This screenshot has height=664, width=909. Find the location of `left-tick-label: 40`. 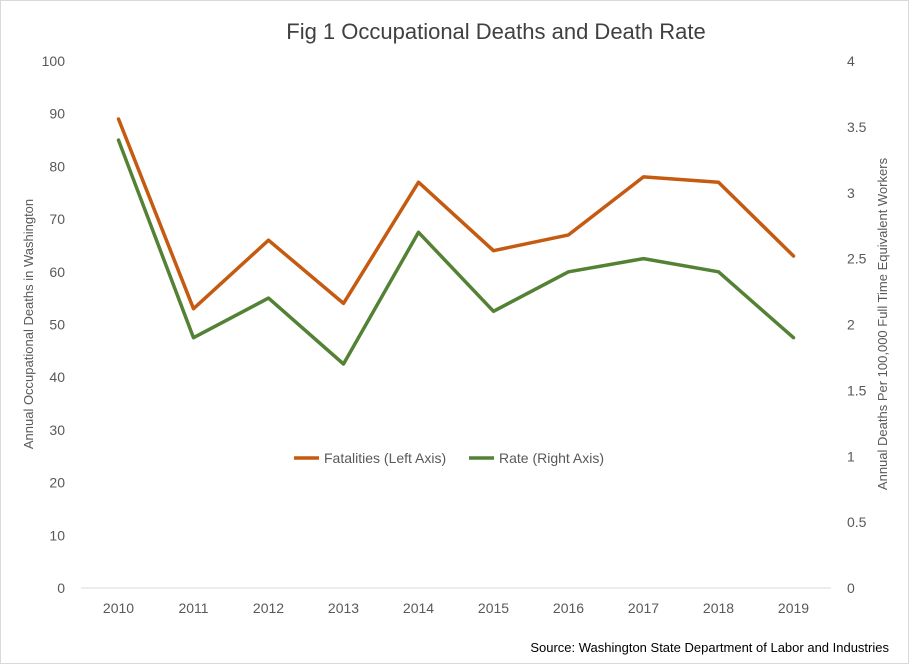

left-tick-label: 40 is located at coordinates (57, 377).